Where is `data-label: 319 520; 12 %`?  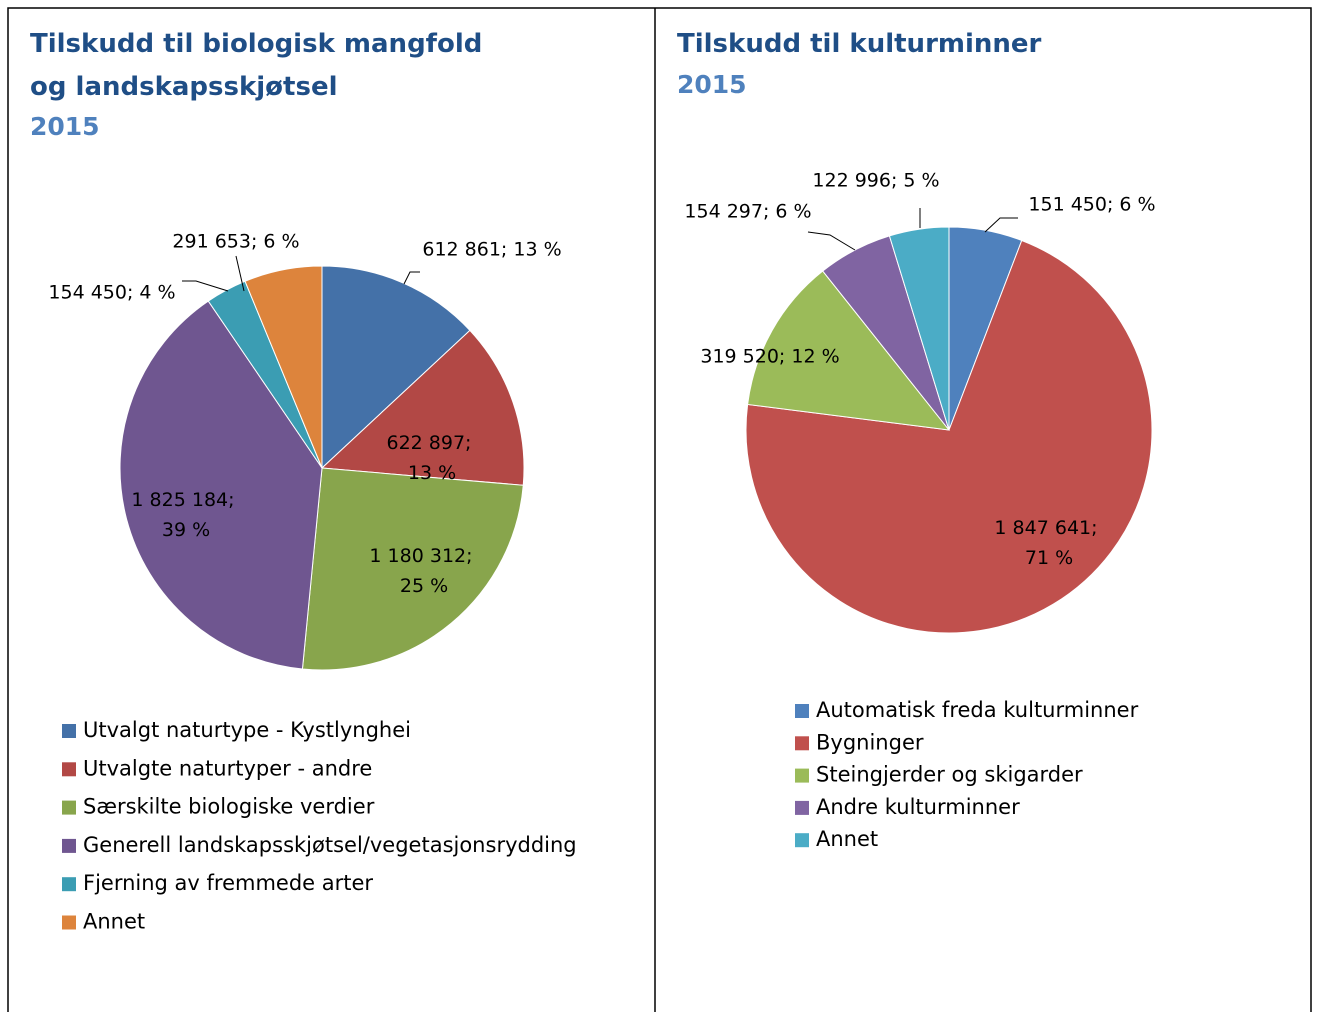
data-label: 319 520; 12 % is located at coordinates (769, 357).